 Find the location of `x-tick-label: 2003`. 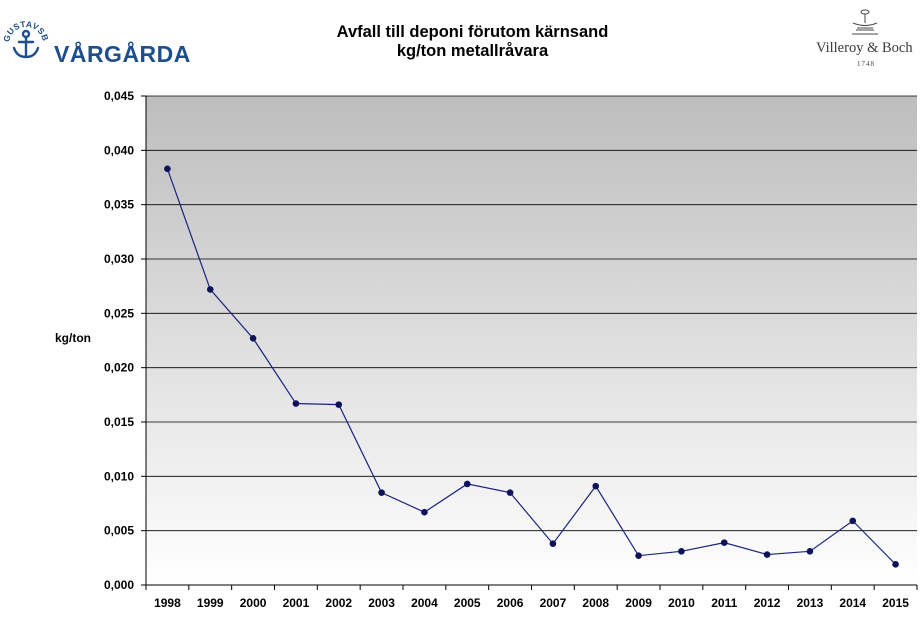

x-tick-label: 2003 is located at coordinates (381, 603).